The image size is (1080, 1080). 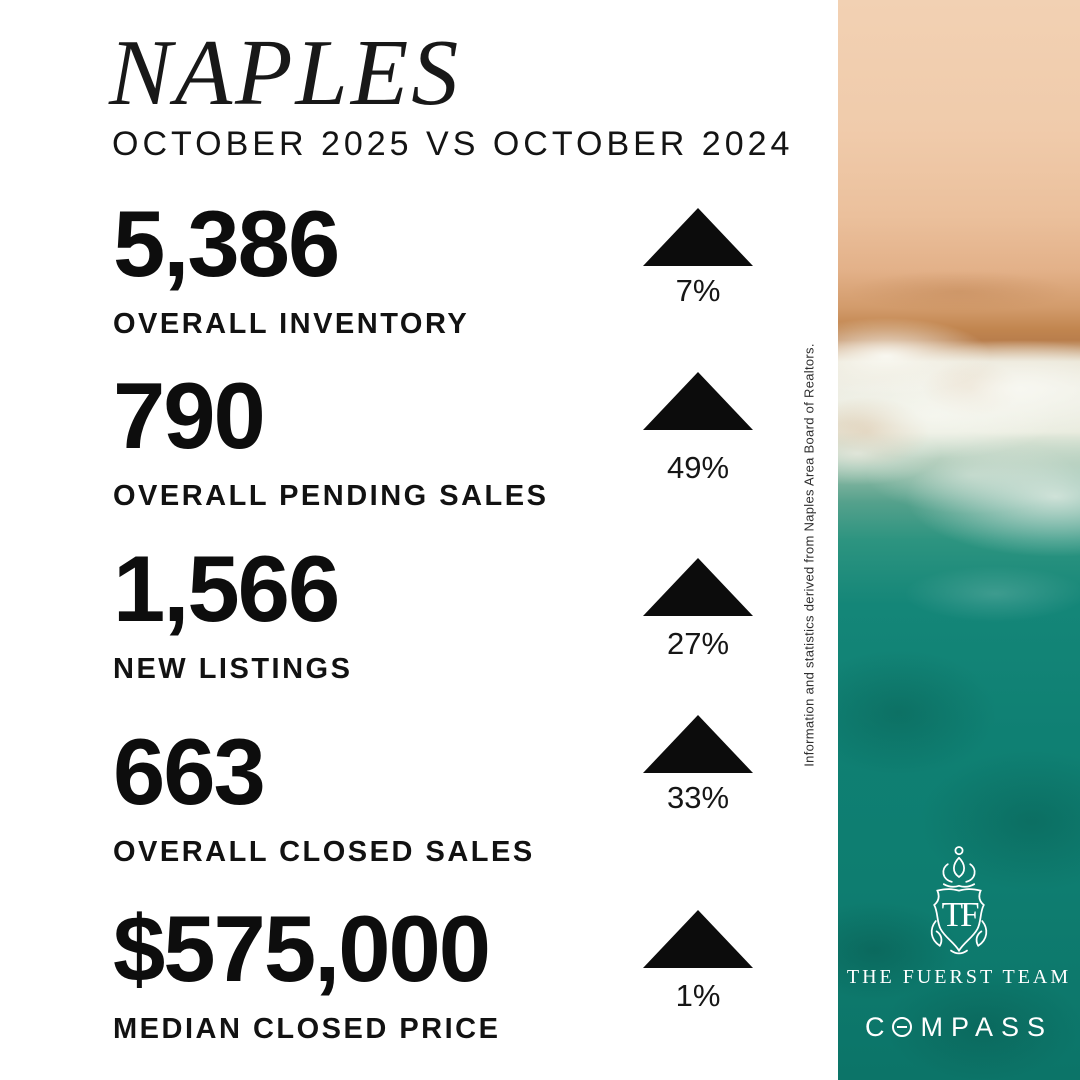 I want to click on stat-value: 790, so click(x=189, y=415).